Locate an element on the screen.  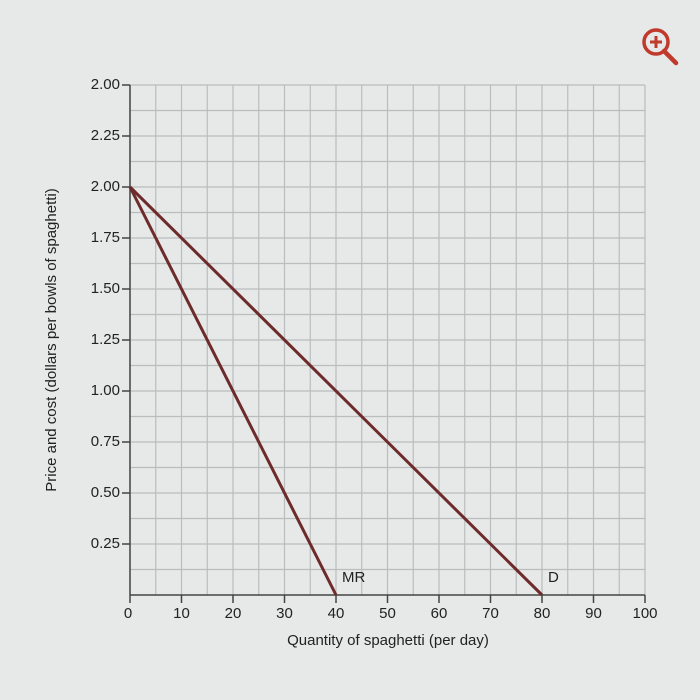
x-tick-label: 60 is located at coordinates (439, 613).